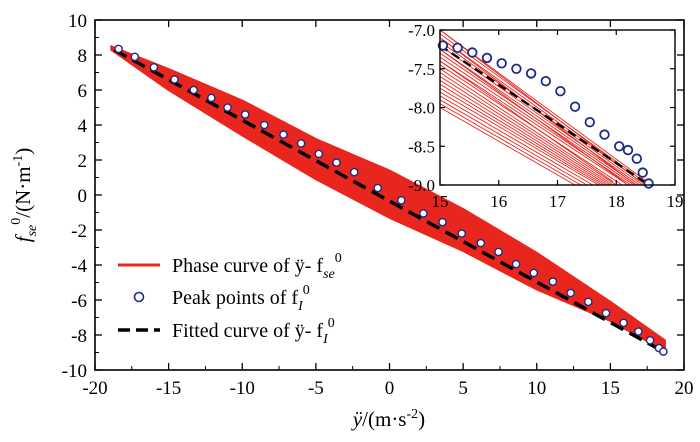 The height and width of the screenshot is (442, 700). What do you see at coordinates (300, 306) in the screenshot?
I see `legend-peak-sub: I` at bounding box center [300, 306].